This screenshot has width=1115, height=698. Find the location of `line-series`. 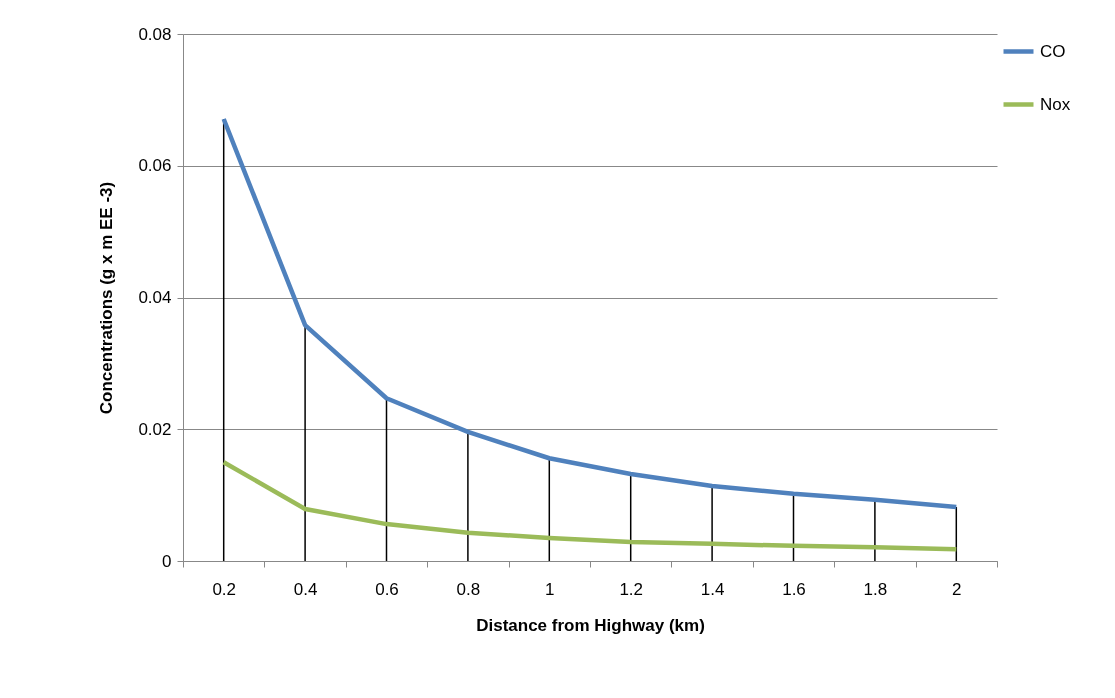

line-series is located at coordinates (590, 505).